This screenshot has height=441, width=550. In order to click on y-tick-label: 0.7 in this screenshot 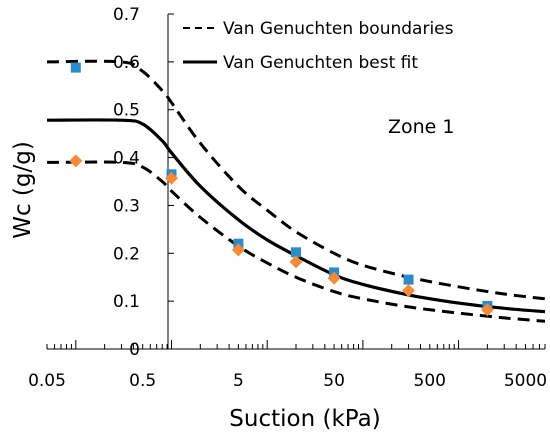, I will do `click(126, 15)`.